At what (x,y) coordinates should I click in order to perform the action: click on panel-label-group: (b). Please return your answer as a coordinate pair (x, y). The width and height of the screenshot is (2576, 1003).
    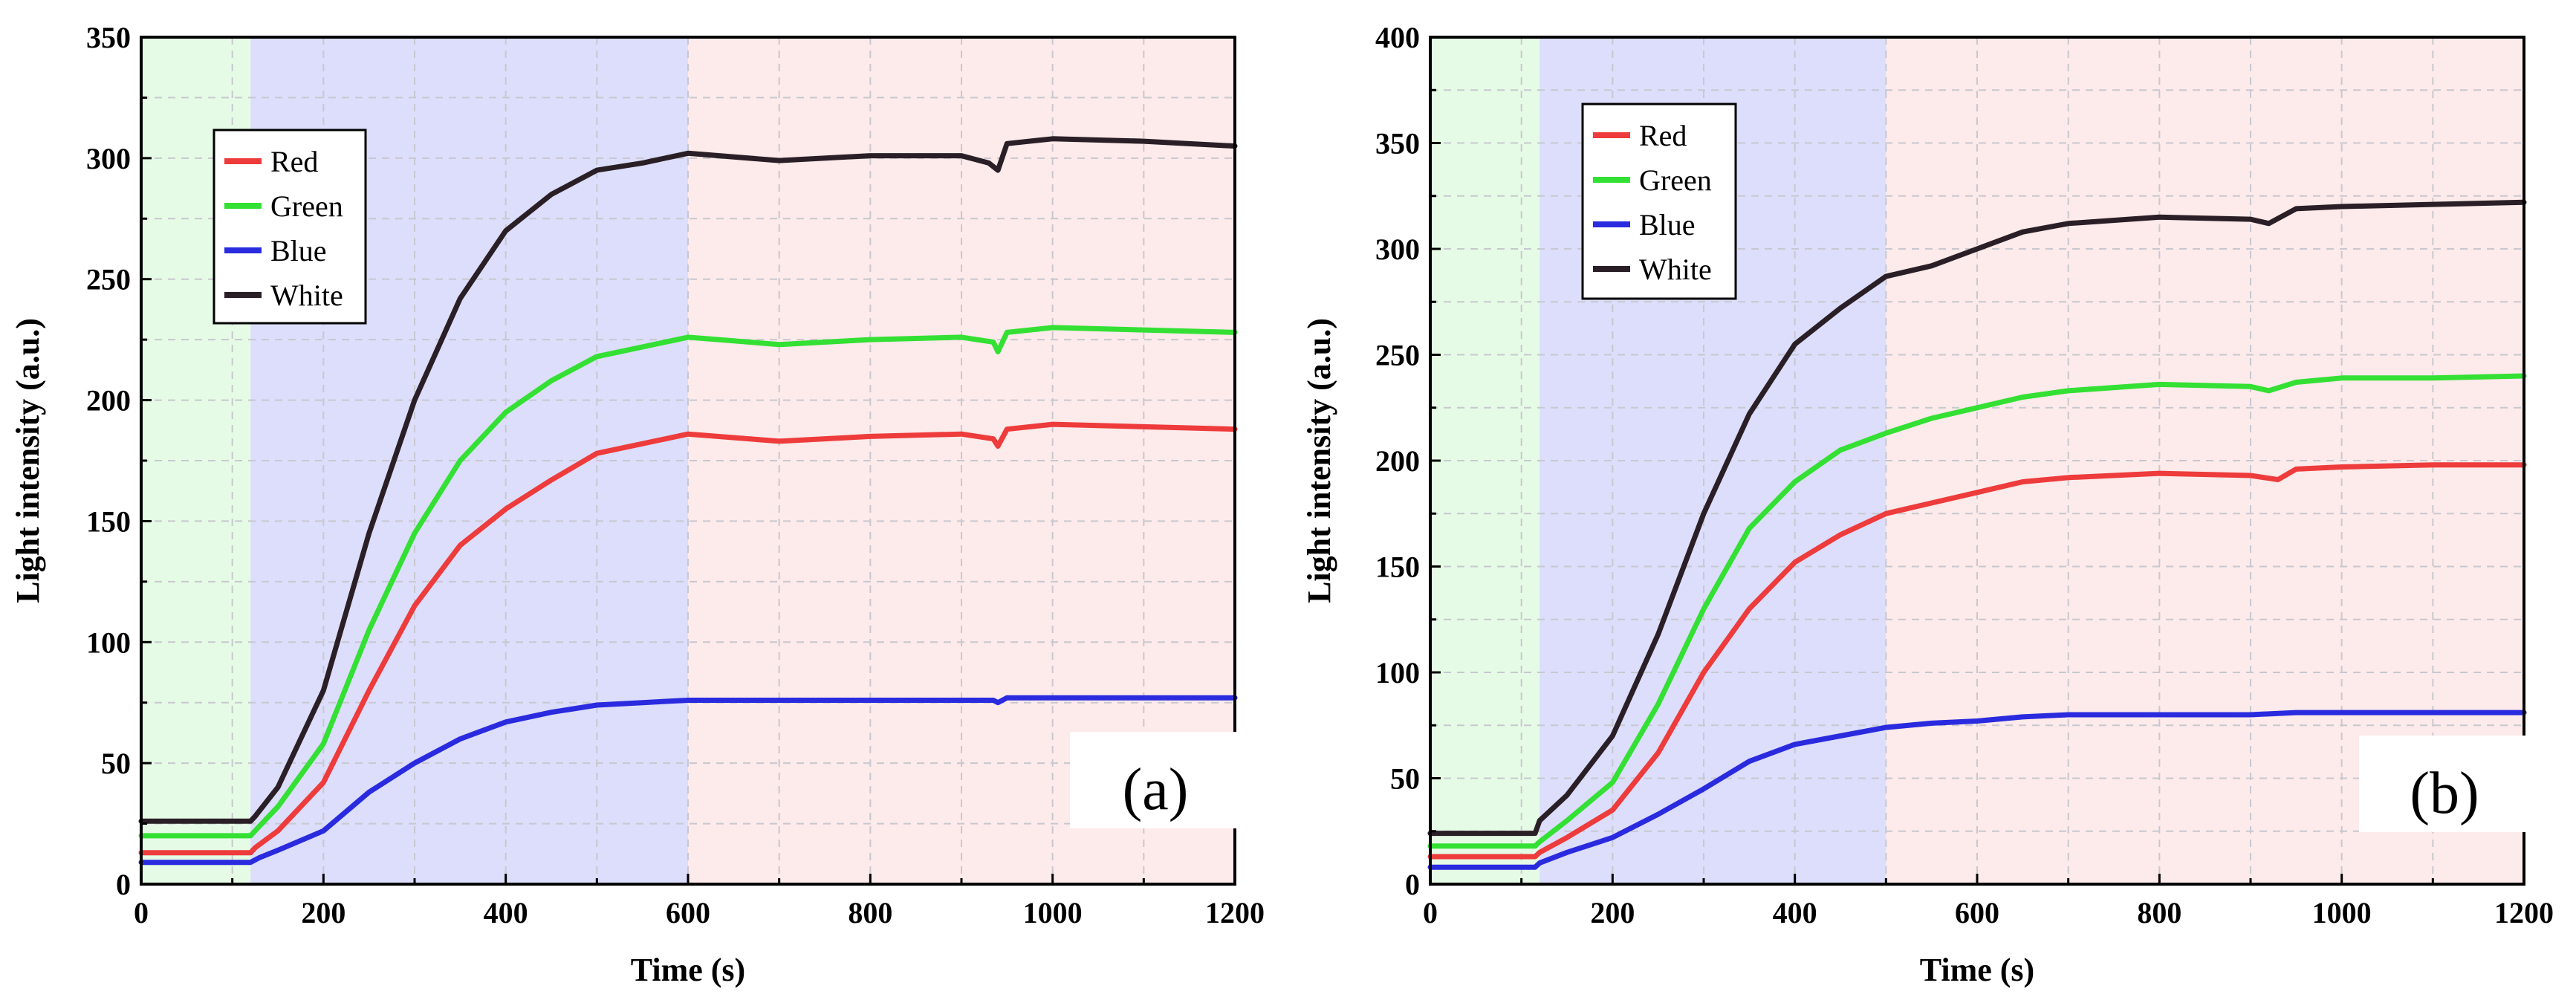
    Looking at the image, I should click on (2444, 784).